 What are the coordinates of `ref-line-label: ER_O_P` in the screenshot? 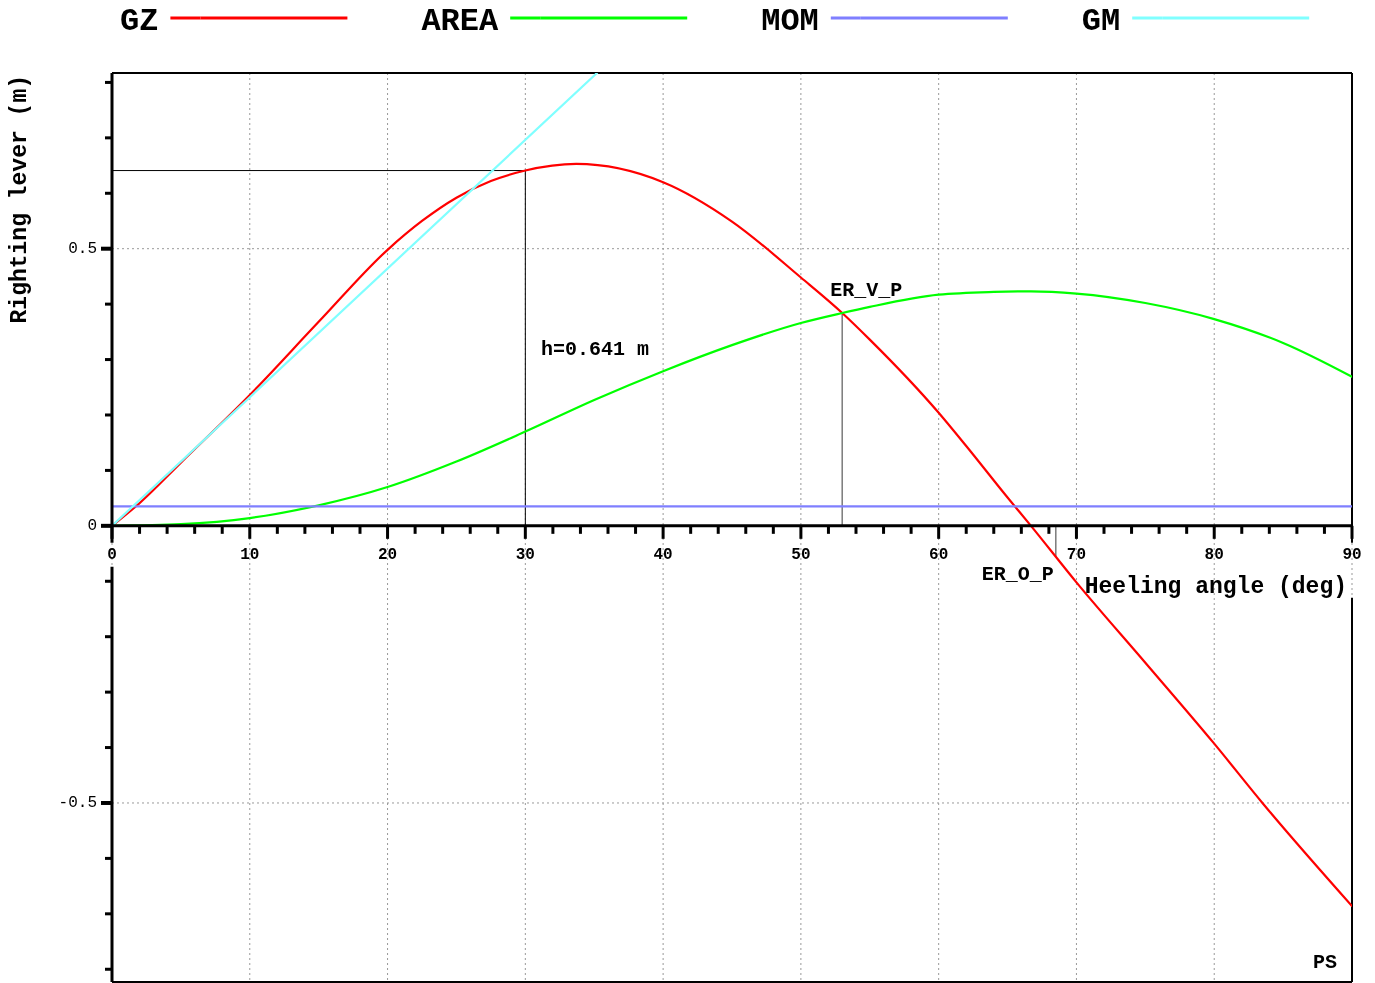 It's located at (1017, 575).